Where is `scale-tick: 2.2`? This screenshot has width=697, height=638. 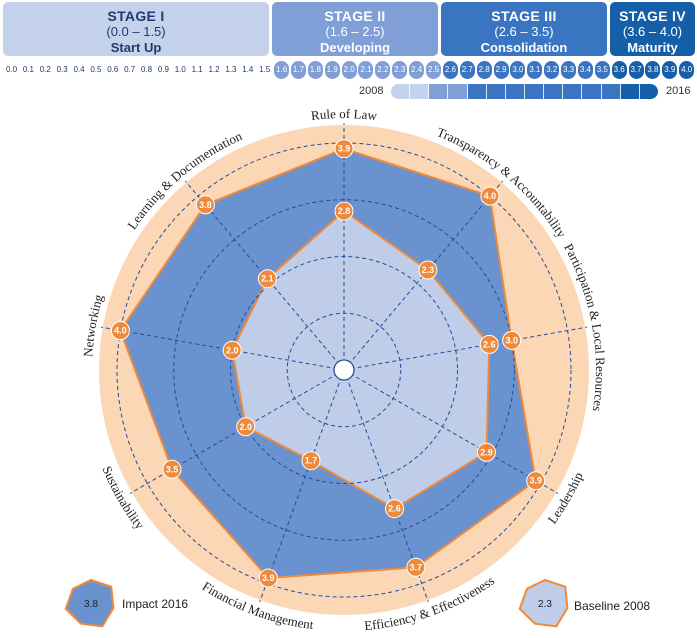
scale-tick: 2.2 is located at coordinates (383, 70).